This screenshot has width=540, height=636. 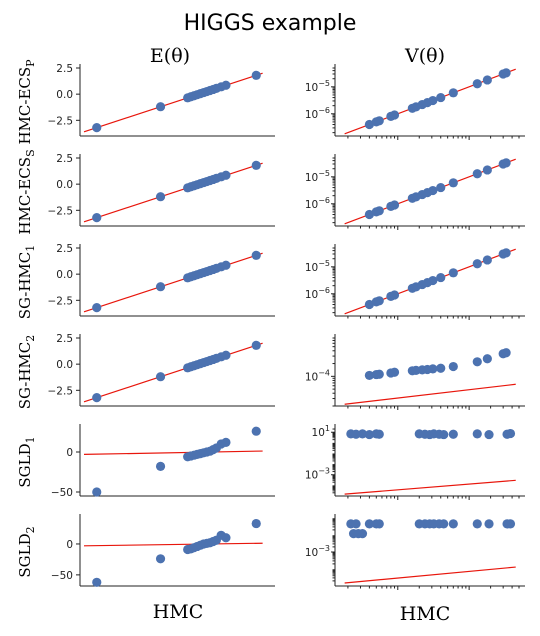 I want to click on panel-4-variance: 10−4, so click(x=415, y=372).